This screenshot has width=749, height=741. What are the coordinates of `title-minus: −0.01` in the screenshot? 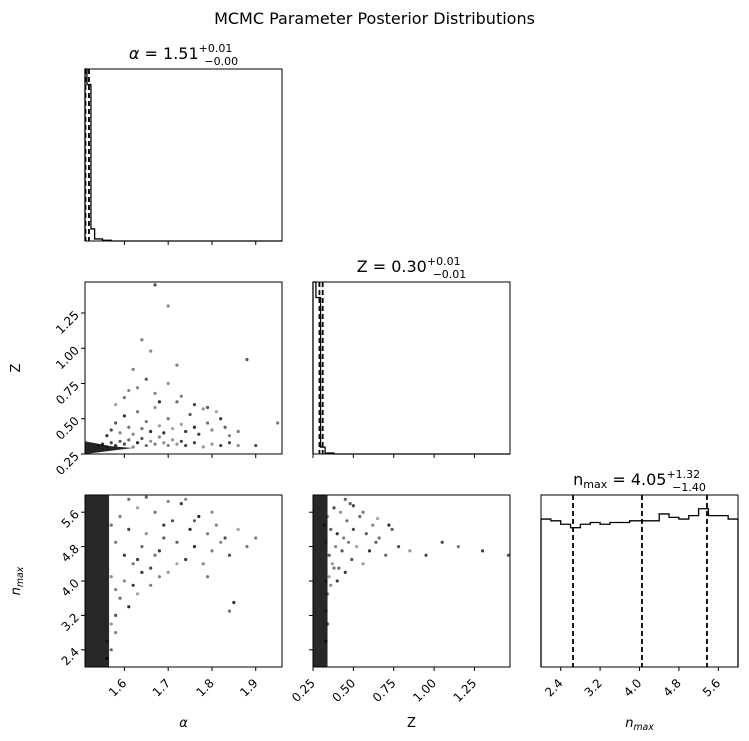 It's located at (450, 274).